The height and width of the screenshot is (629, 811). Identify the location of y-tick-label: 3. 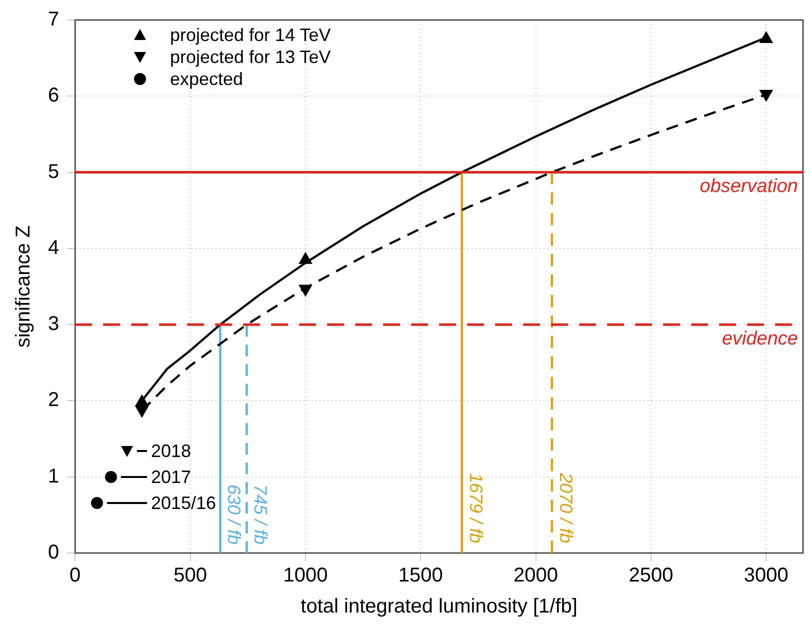
(54, 324).